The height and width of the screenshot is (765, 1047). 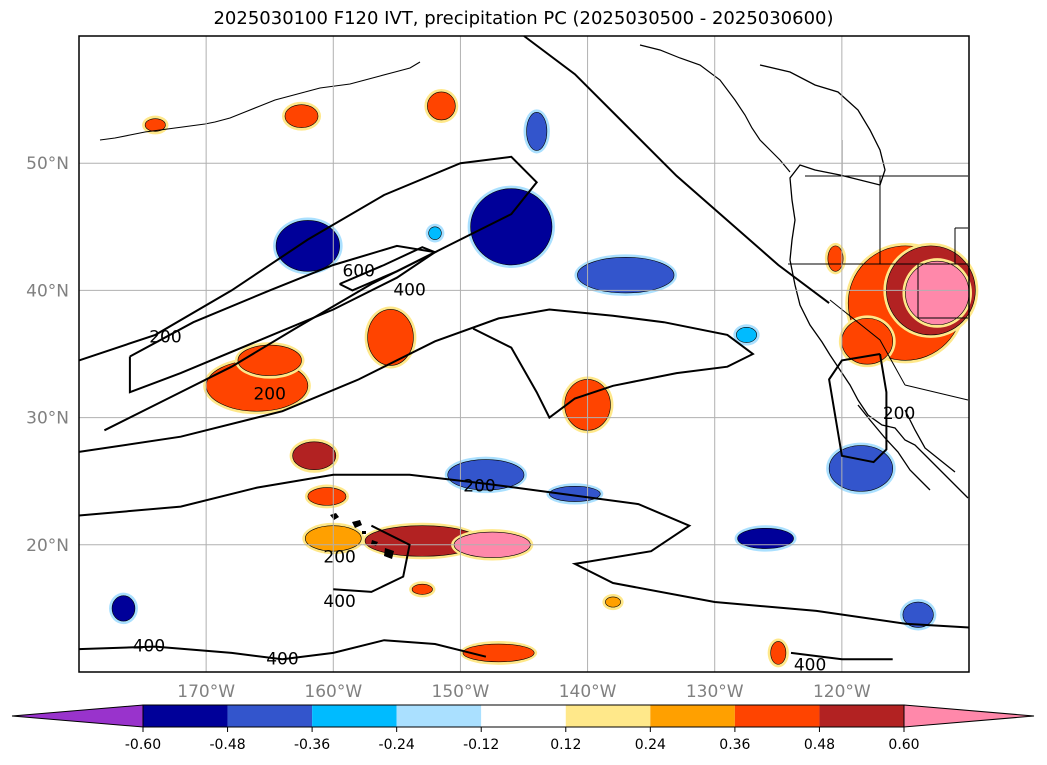 I want to click on north-america-coastline, so click(x=864, y=281).